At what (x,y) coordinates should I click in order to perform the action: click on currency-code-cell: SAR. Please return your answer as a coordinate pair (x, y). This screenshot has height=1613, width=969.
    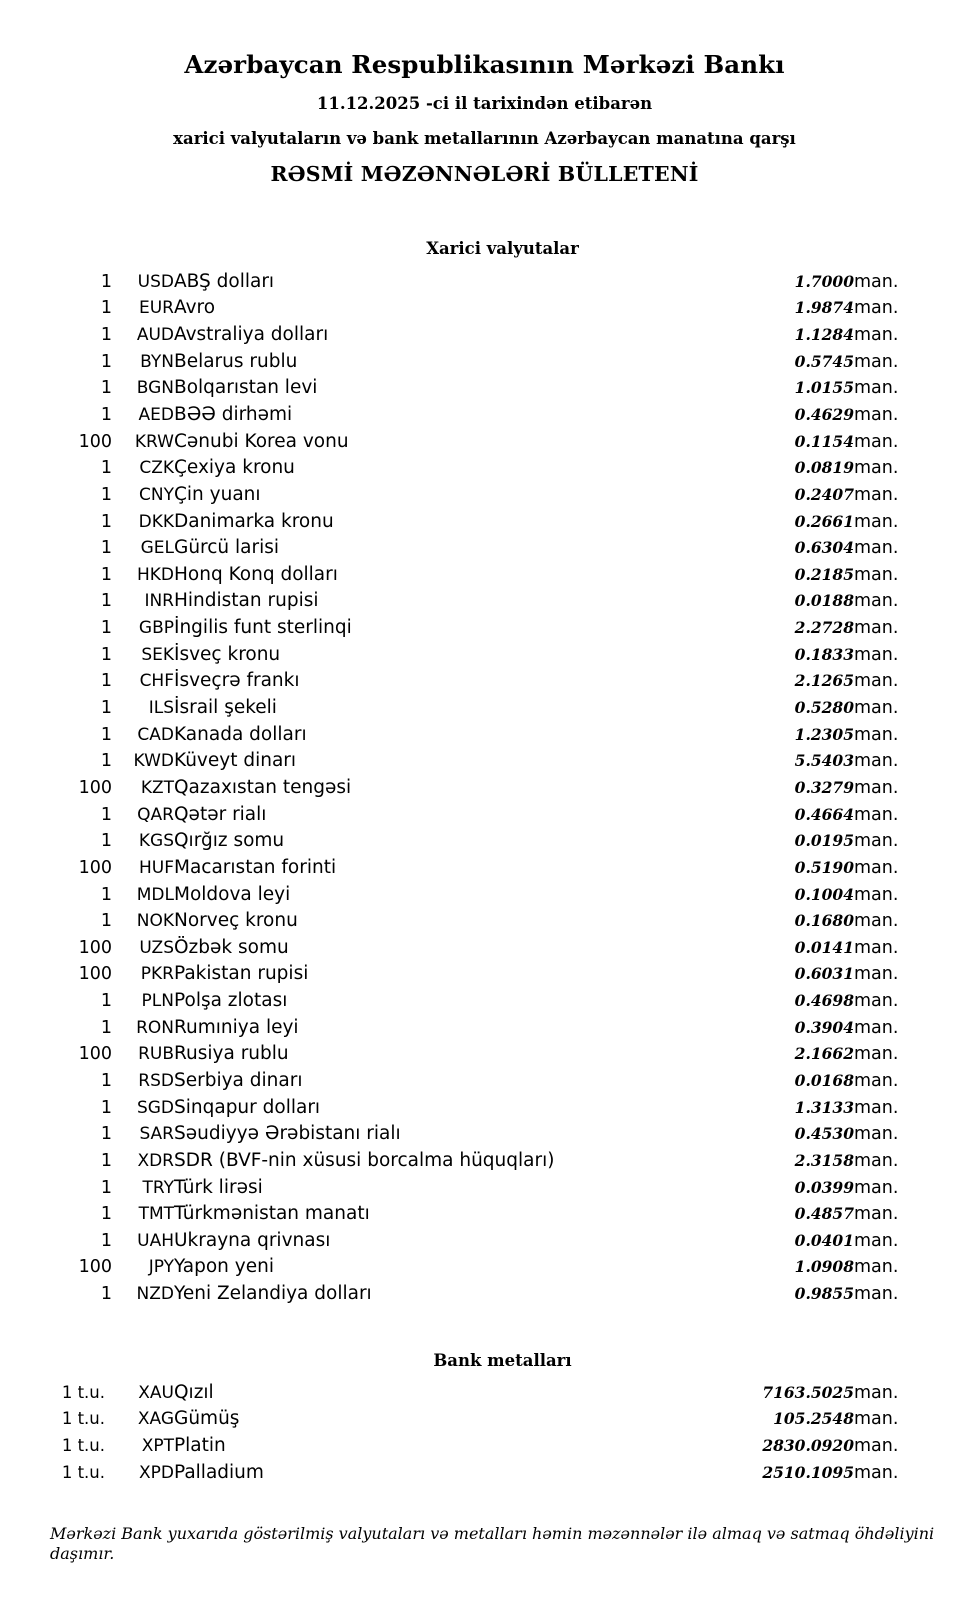
    Looking at the image, I should click on (156, 1134).